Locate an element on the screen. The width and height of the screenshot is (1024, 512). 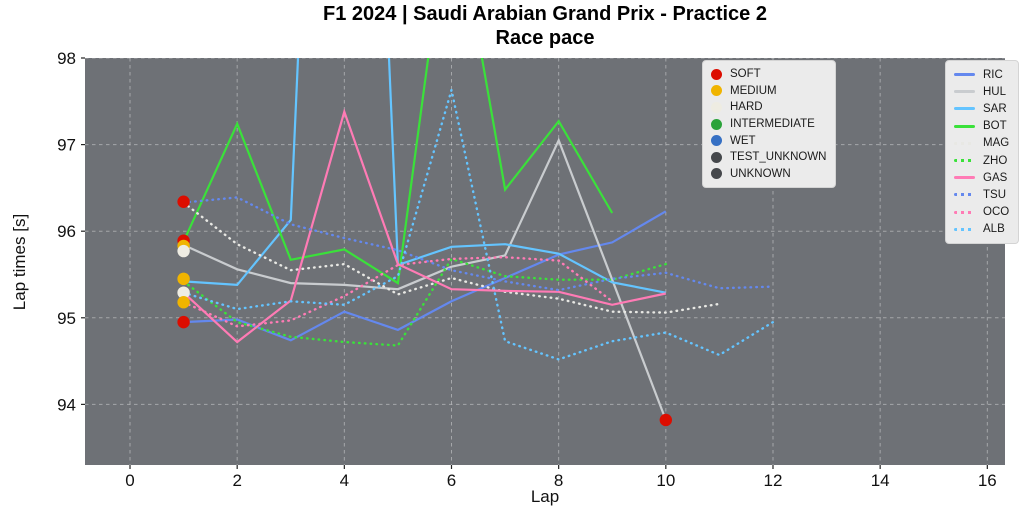
driver-legend-label: BOT is located at coordinates (995, 126).